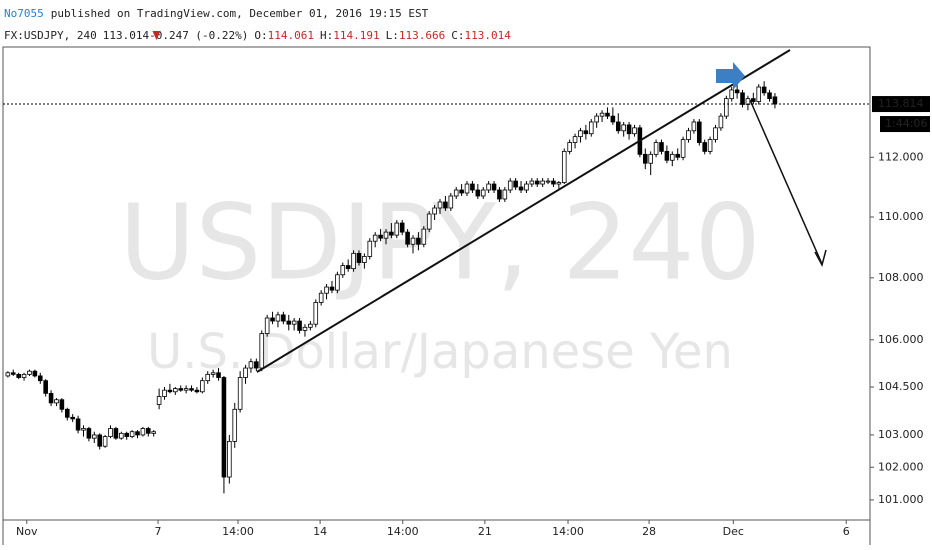 Image resolution: width=932 pixels, height=550 pixels. What do you see at coordinates (320, 531) in the screenshot?
I see `x-tick-label: 14` at bounding box center [320, 531].